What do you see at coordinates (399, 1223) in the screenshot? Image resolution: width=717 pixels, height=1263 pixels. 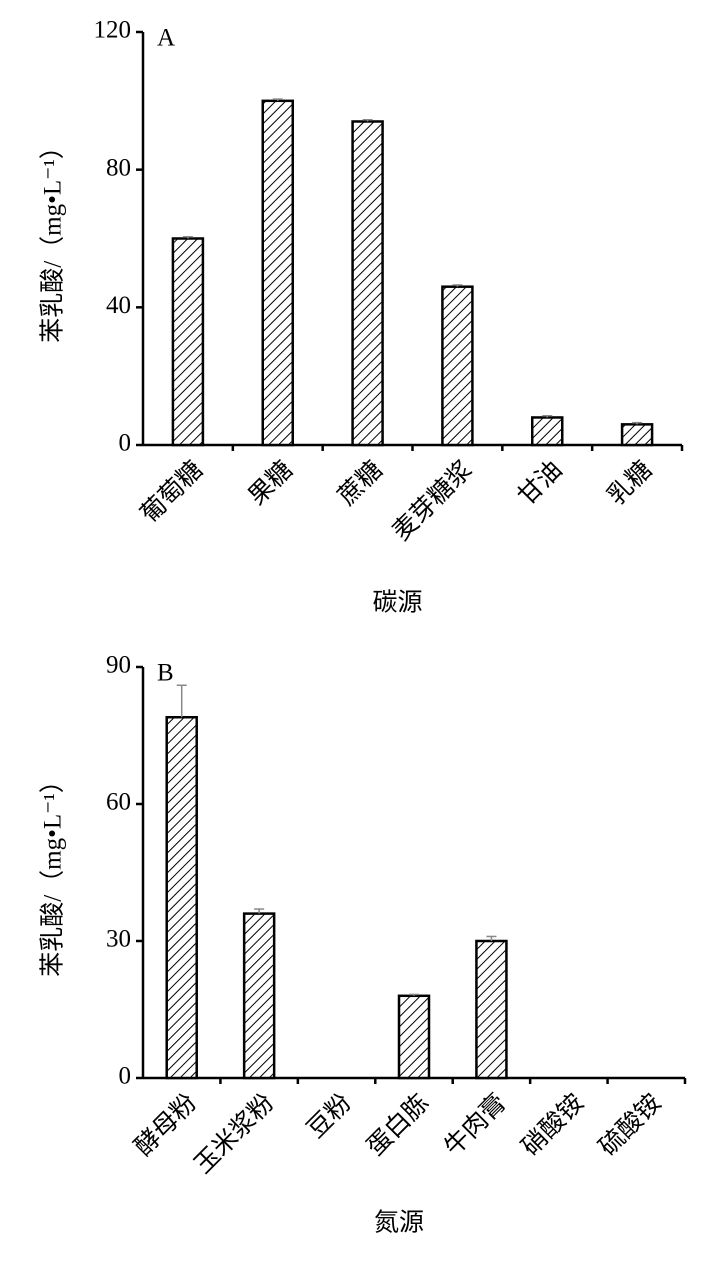 I see `x-axis-title: 氮源` at bounding box center [399, 1223].